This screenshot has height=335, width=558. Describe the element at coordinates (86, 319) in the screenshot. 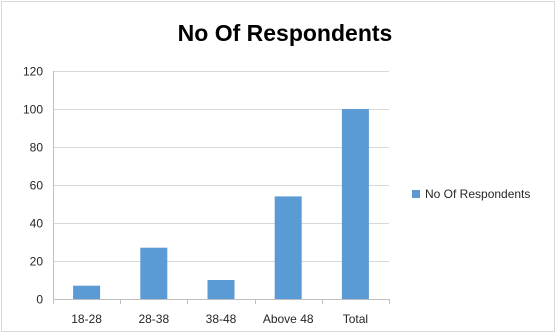

I see `x-tick-label-18-28: 18-28` at that location.